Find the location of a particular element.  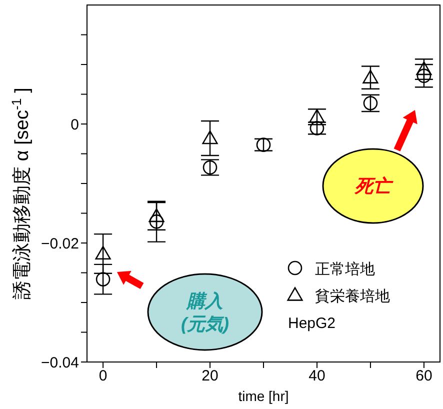

x-tick-label: 0 is located at coordinates (103, 376).